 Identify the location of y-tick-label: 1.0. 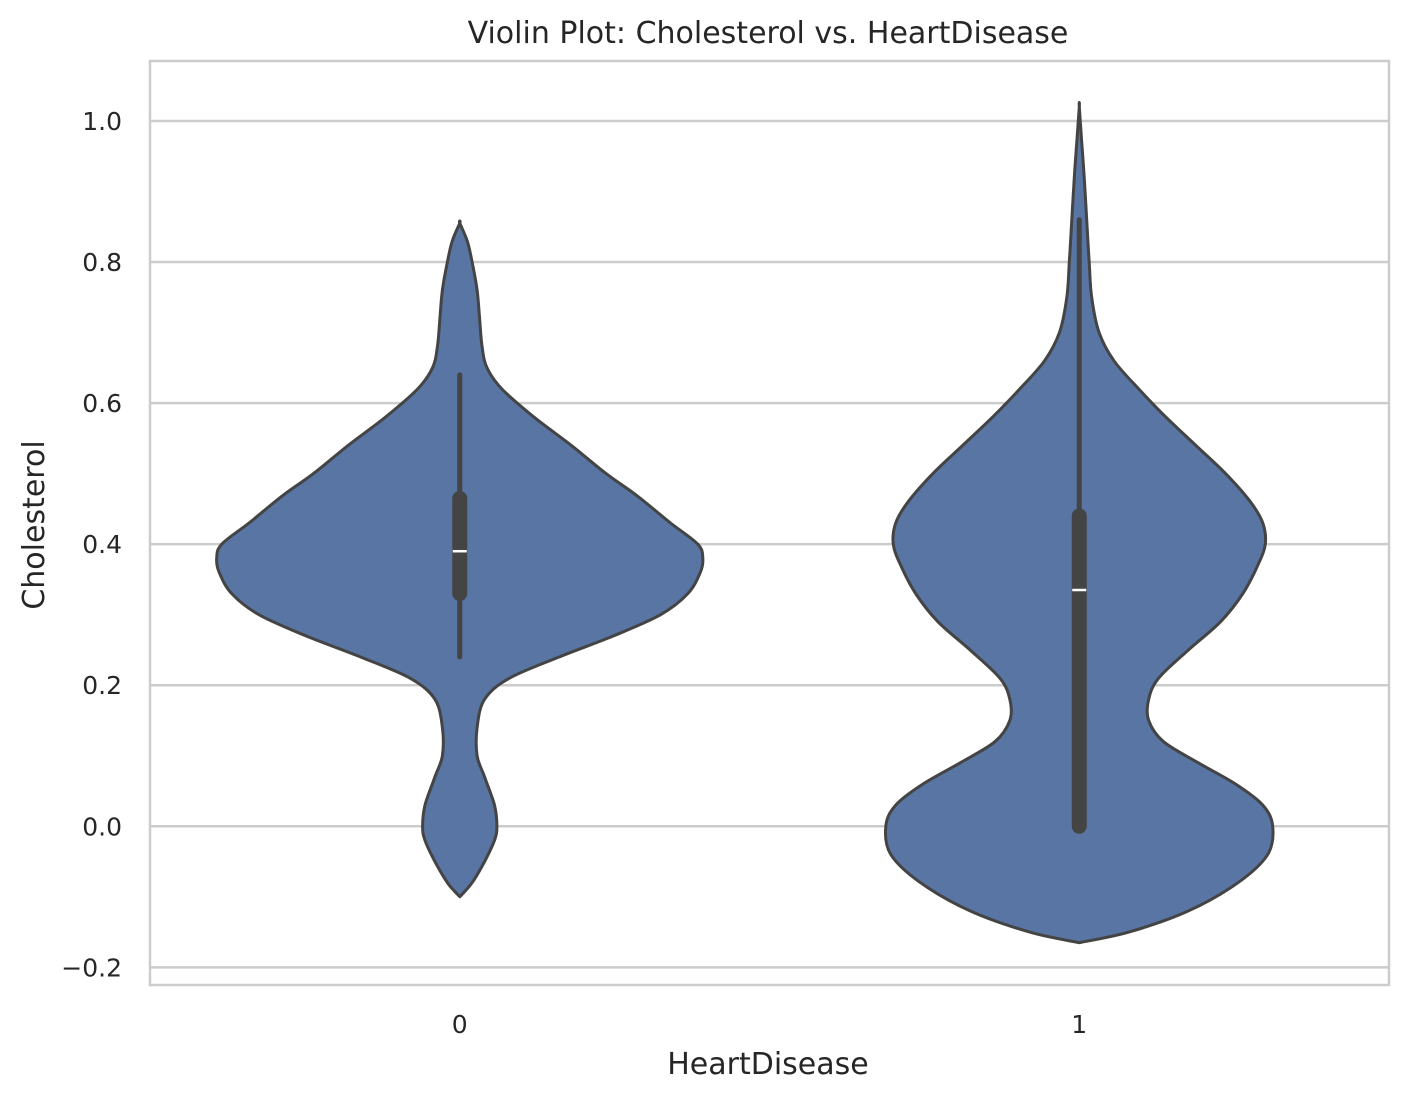
(102, 121).